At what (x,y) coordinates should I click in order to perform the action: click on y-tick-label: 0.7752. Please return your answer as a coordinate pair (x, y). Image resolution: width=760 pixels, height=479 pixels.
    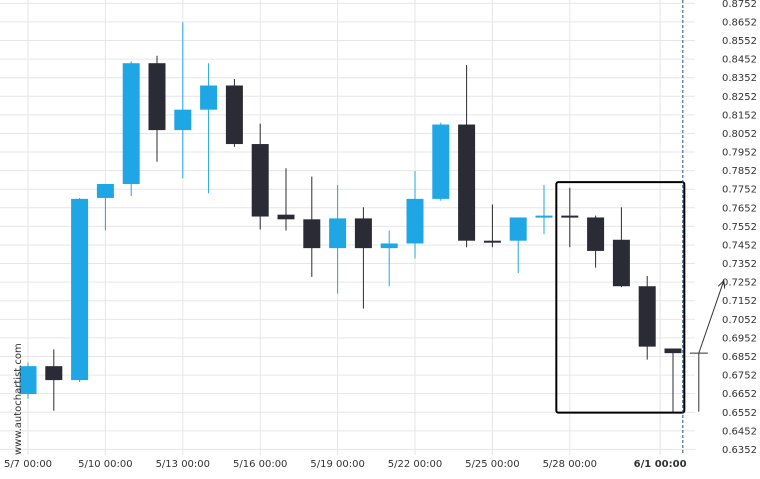
    Looking at the image, I should click on (739, 190).